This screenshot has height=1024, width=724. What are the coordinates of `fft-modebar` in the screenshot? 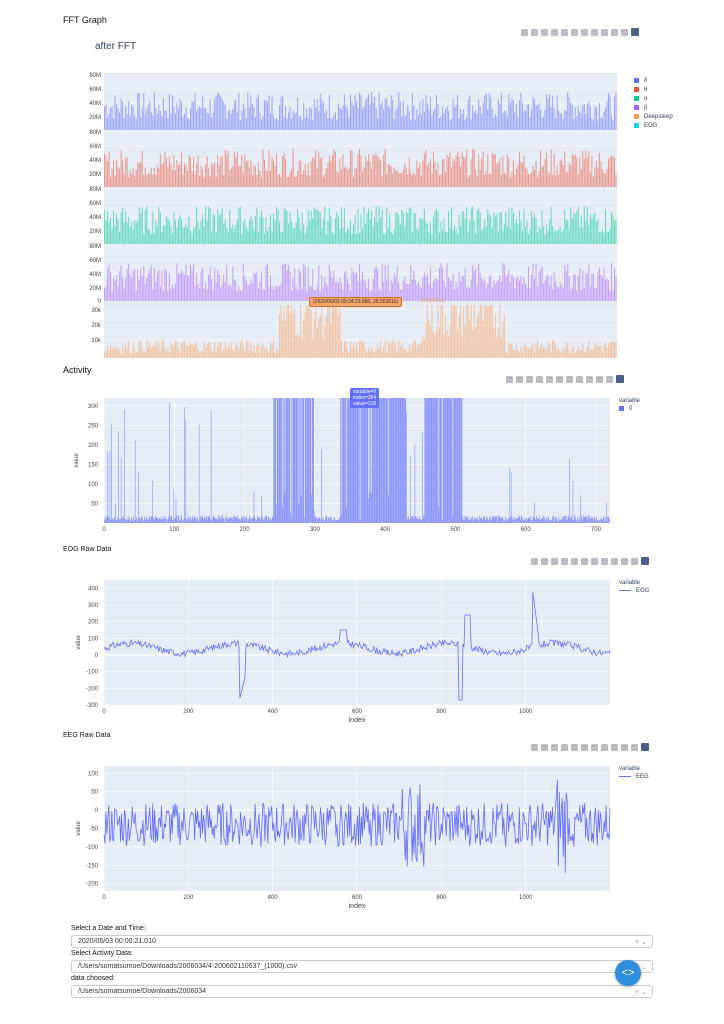 It's located at (580, 32).